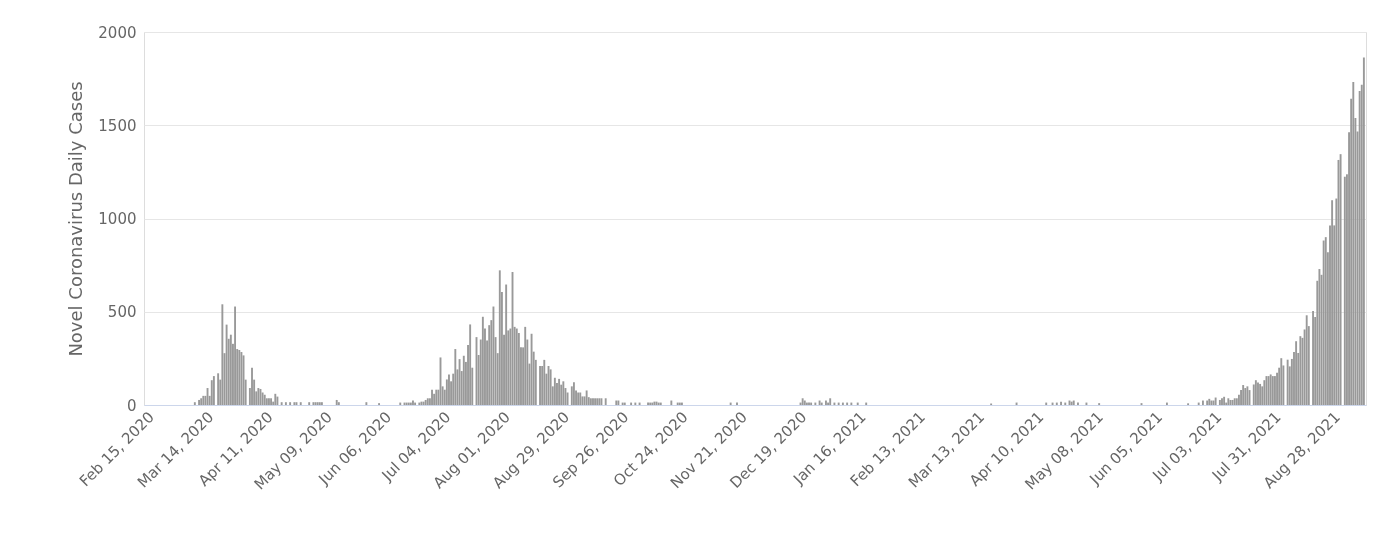 Image resolution: width=1392 pixels, height=546 pixels. Describe the element at coordinates (122, 312) in the screenshot. I see `y-tick-label: 500` at that location.